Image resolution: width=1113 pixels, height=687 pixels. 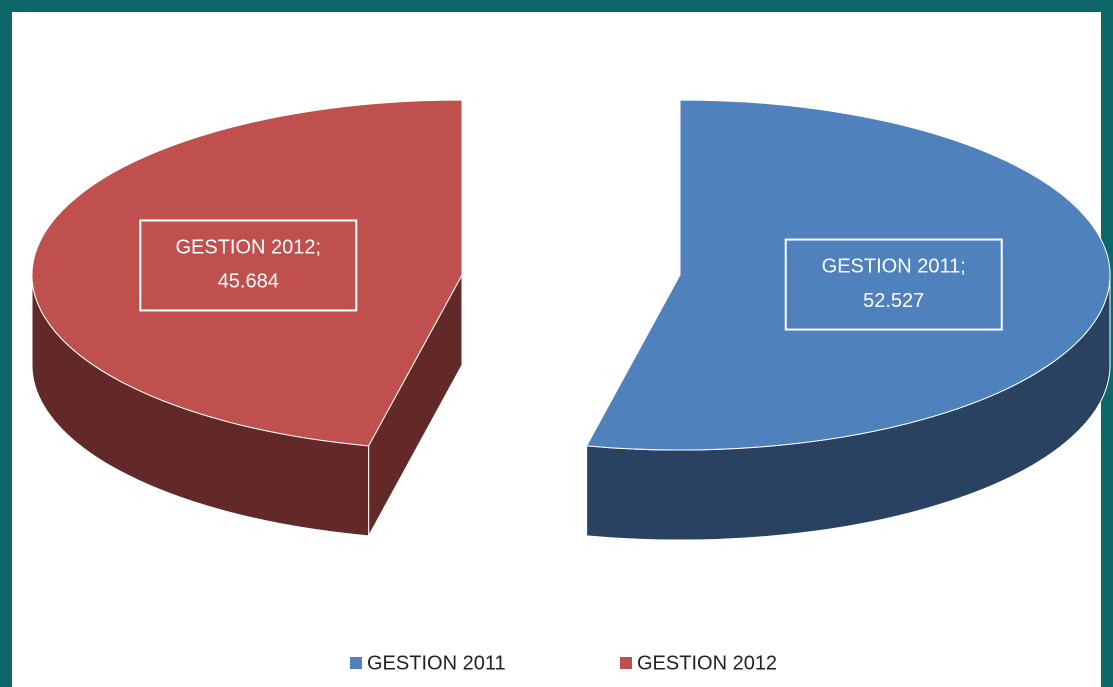 What do you see at coordinates (707, 663) in the screenshot?
I see `legend-label: GESTION 2012` at bounding box center [707, 663].